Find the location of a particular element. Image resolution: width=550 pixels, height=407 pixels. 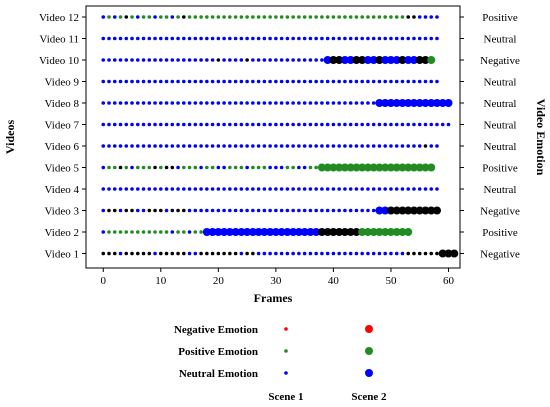

legend-marker-scene2-neutral is located at coordinates (369, 373).